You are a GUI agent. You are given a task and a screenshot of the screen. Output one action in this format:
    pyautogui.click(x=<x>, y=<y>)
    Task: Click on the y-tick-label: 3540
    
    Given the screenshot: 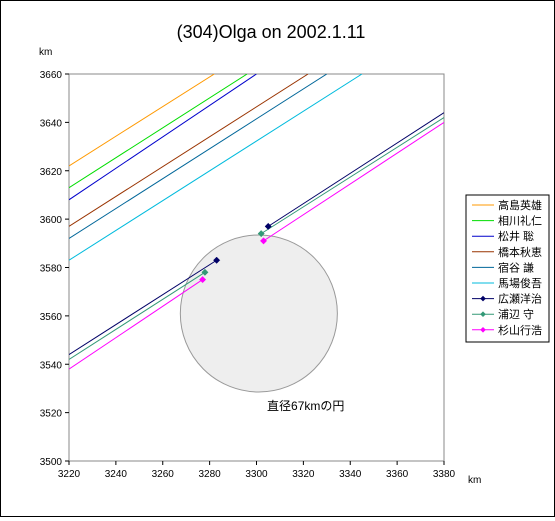 What is the action you would take?
    pyautogui.click(x=51, y=365)
    